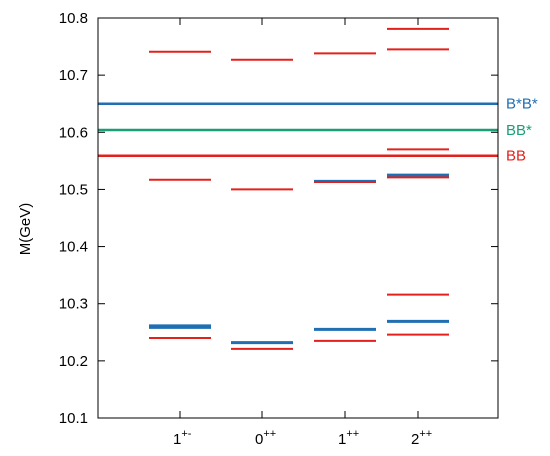 The height and width of the screenshot is (456, 550). I want to click on threshold-label-2: BB, so click(516, 156).